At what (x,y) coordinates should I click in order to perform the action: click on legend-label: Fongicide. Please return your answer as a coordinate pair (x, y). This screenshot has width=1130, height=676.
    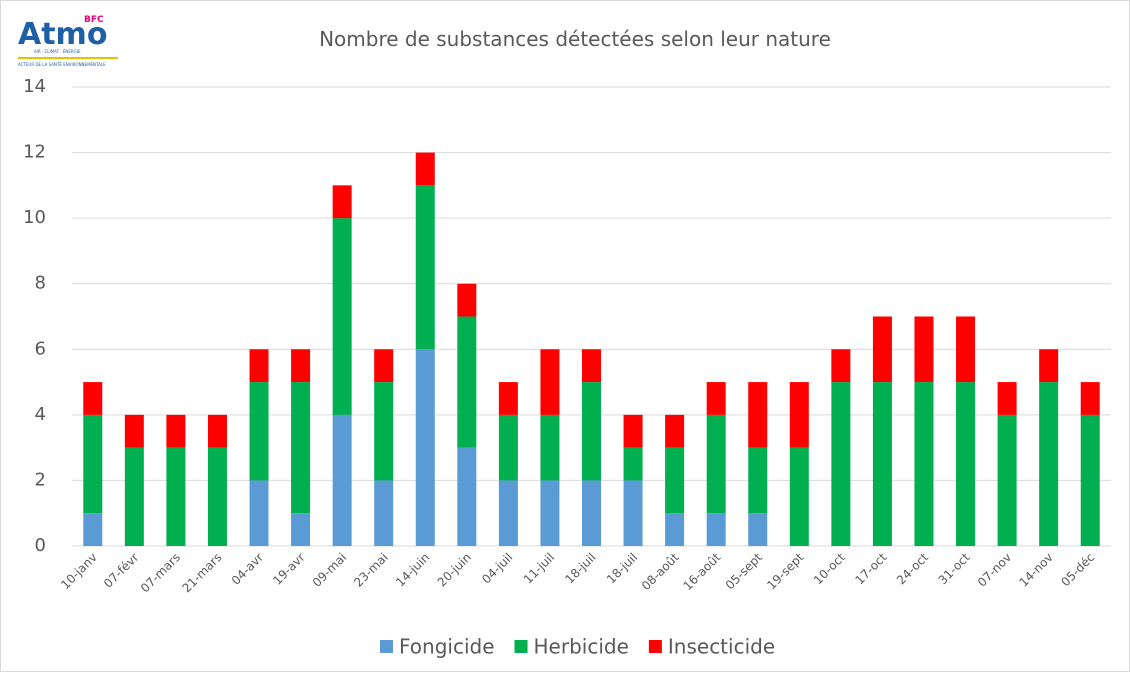
    Looking at the image, I should click on (447, 647).